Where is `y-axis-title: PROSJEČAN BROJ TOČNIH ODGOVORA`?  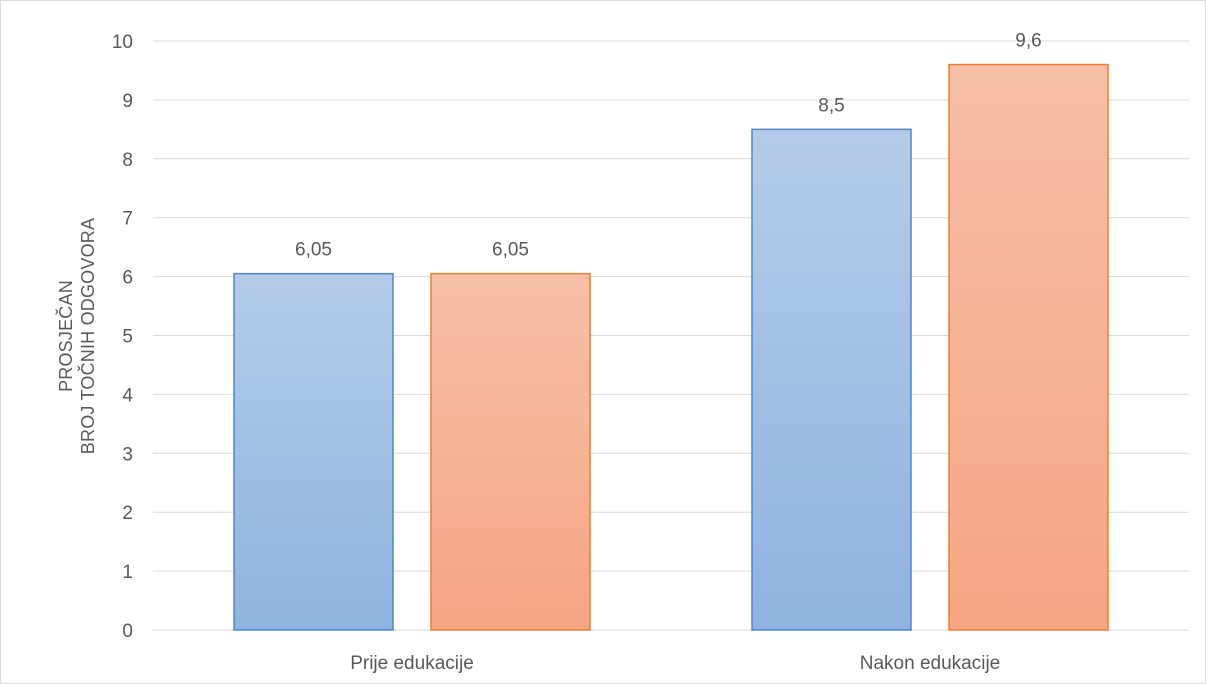 y-axis-title: PROSJEČAN BROJ TOČNIH ODGOVORA is located at coordinates (76, 336).